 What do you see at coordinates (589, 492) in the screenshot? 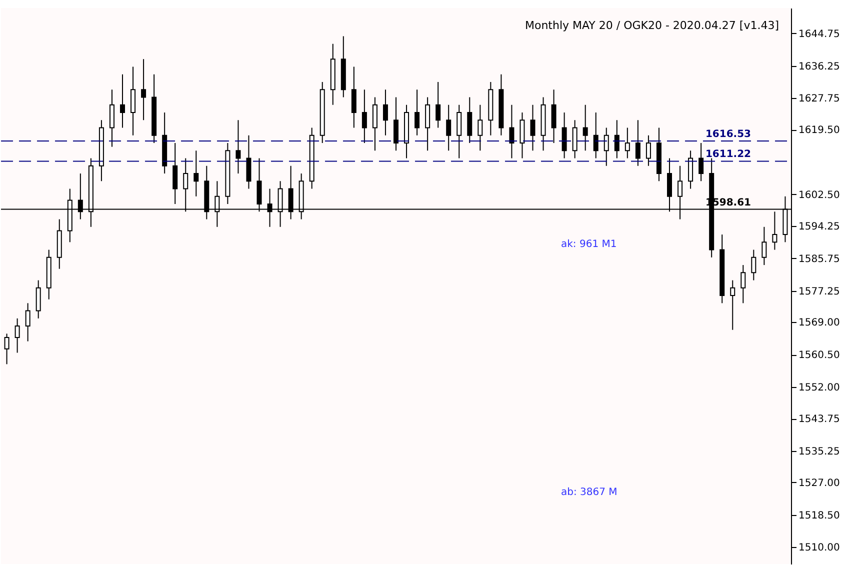
I see `annotation: ab: 3867 M` at bounding box center [589, 492].